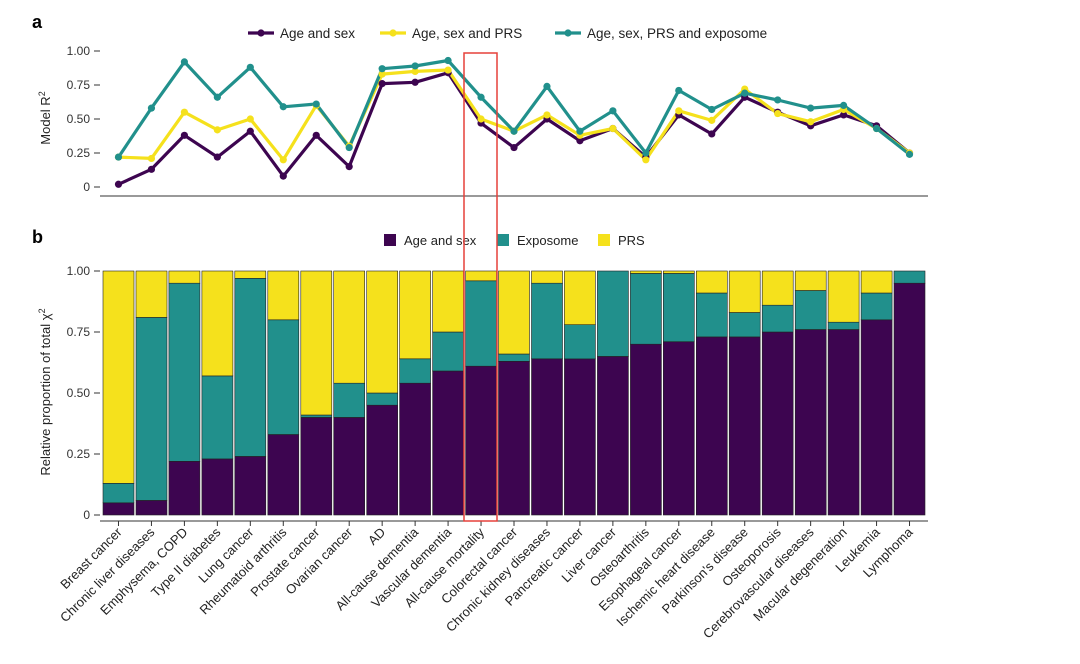 The width and height of the screenshot is (1080, 664). What do you see at coordinates (777, 423) in the screenshot?
I see `bar-osteoporosis-age-and-sex` at bounding box center [777, 423].